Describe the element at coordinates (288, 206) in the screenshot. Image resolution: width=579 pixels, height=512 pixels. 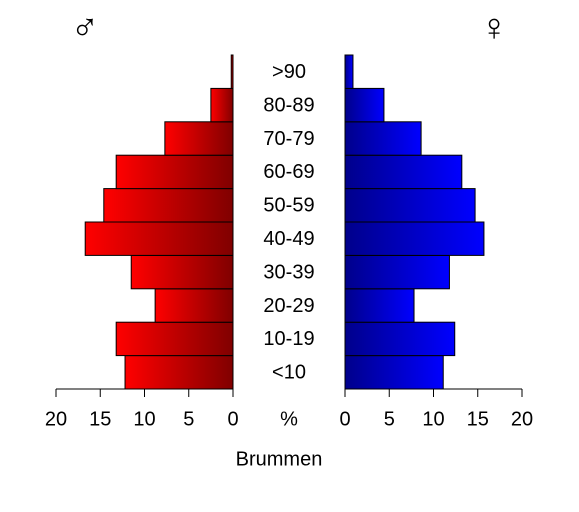
I see `category-label: 50-59` at that location.